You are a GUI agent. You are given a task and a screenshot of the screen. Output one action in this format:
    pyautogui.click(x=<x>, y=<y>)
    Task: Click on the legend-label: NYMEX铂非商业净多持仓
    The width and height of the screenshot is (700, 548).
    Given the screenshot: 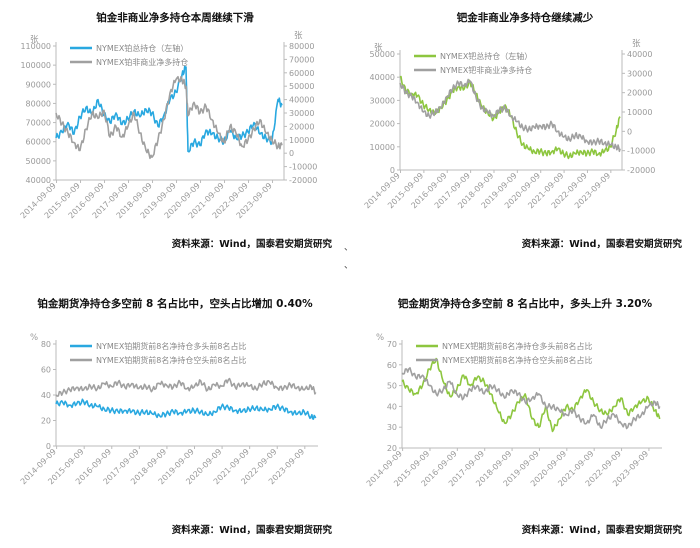 What is the action you would take?
    pyautogui.click(x=142, y=62)
    